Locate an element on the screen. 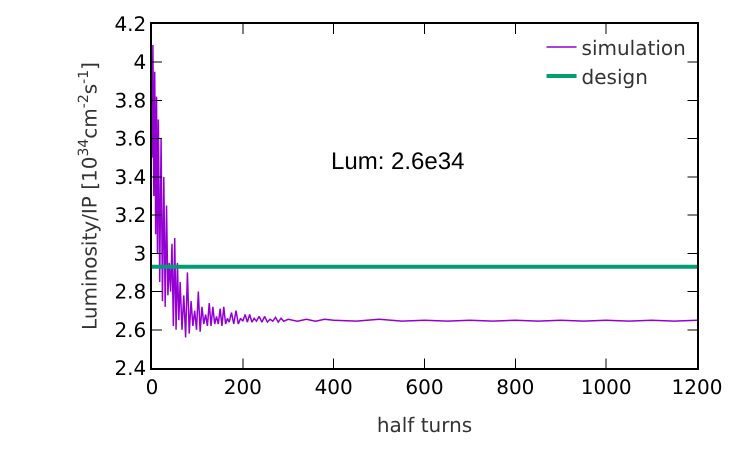 Image resolution: width=737 pixels, height=466 pixels. y-tick-label: 3.4 is located at coordinates (130, 176).